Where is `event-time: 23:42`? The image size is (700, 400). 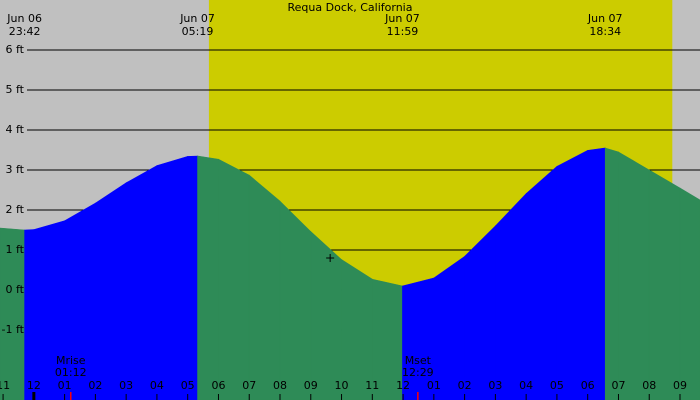
event-time: 23:42 is located at coordinates (25, 31).